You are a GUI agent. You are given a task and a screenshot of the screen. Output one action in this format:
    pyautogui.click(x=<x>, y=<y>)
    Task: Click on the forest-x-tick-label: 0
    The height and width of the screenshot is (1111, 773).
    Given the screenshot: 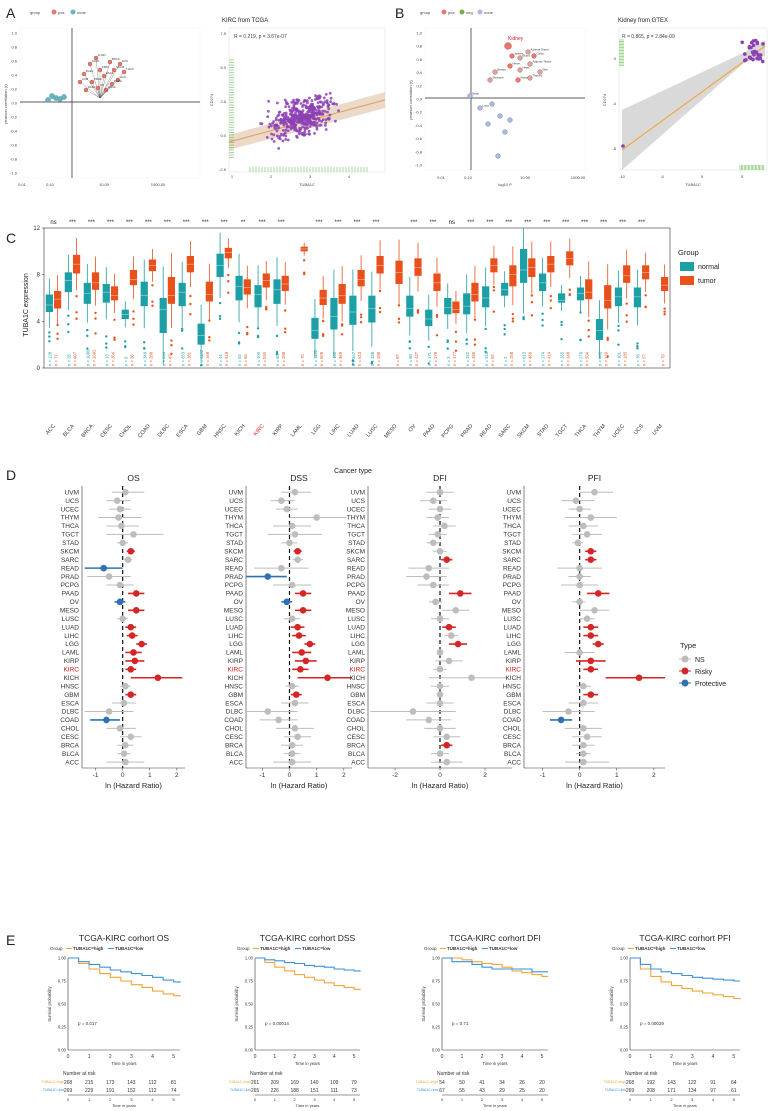 What is the action you would take?
    pyautogui.click(x=290, y=775)
    